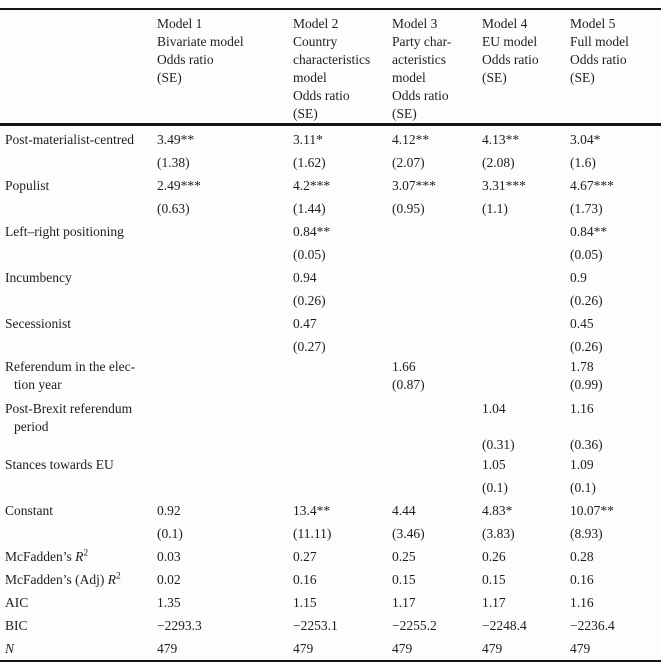 The image size is (661, 663). Describe the element at coordinates (578, 277) in the screenshot. I see `value-cell: 0.9` at that location.